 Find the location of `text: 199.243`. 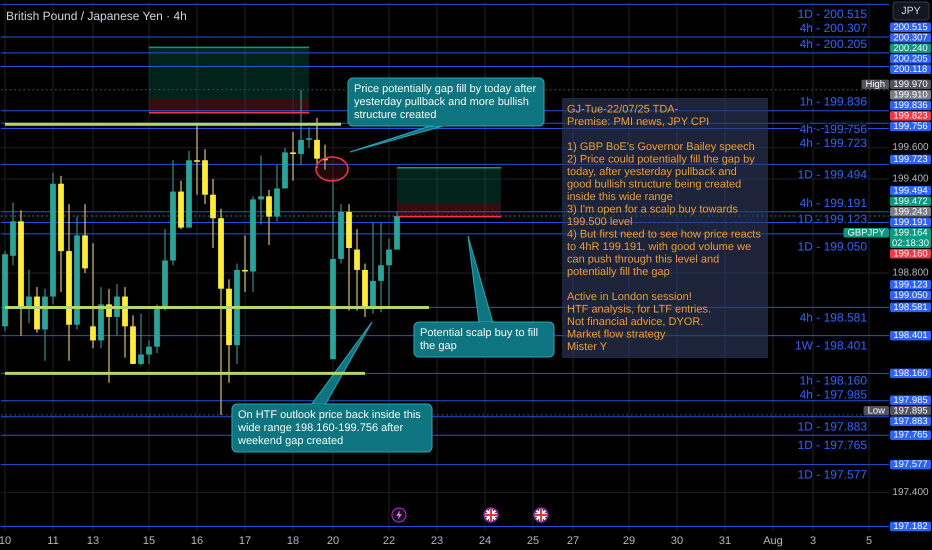

text: 199.243 is located at coordinates (910, 212).